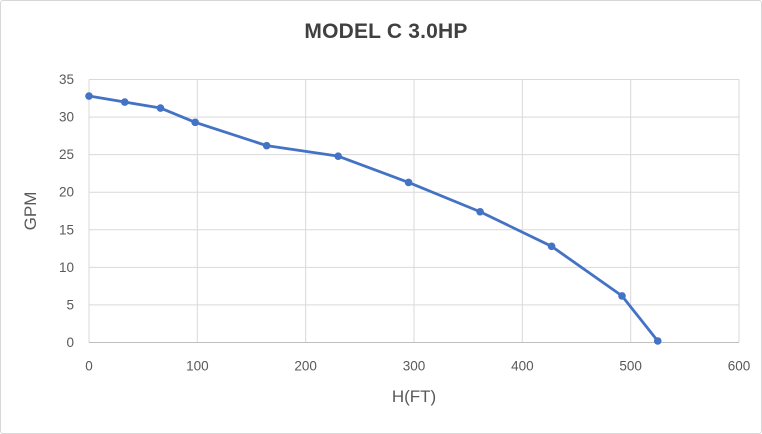 The width and height of the screenshot is (762, 434). I want to click on y-tick-label: 20, so click(66, 192).